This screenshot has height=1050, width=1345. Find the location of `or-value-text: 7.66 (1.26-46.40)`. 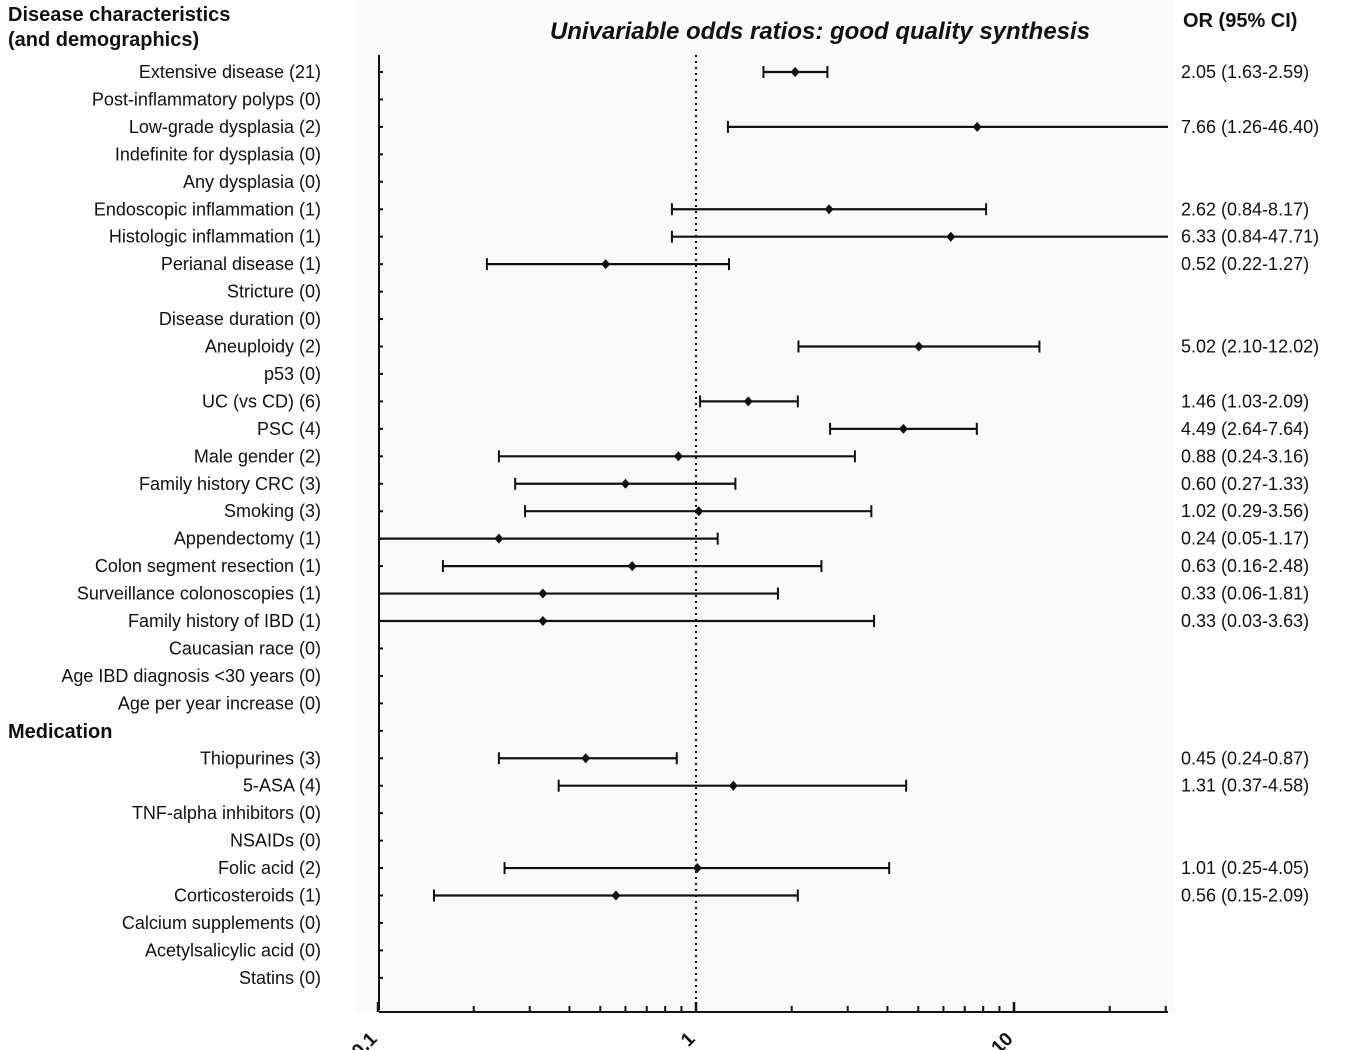

or-value-text: 7.66 (1.26-46.40) is located at coordinates (1250, 127).